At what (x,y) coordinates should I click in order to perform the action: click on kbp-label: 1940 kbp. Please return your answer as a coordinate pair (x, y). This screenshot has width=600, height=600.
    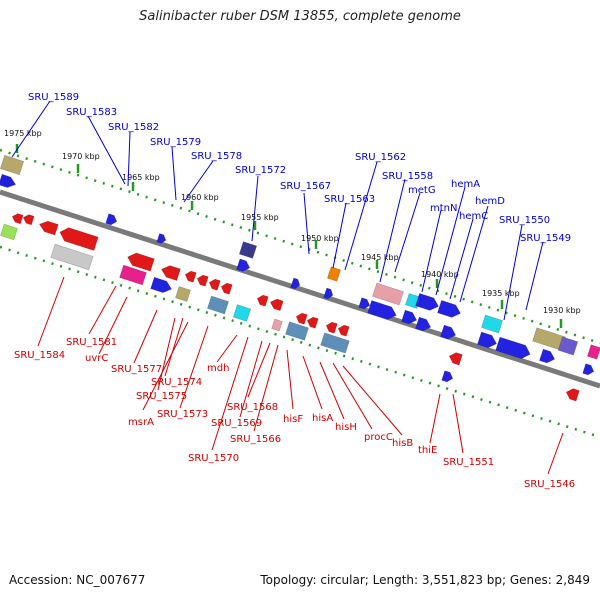
    Looking at the image, I should click on (440, 274).